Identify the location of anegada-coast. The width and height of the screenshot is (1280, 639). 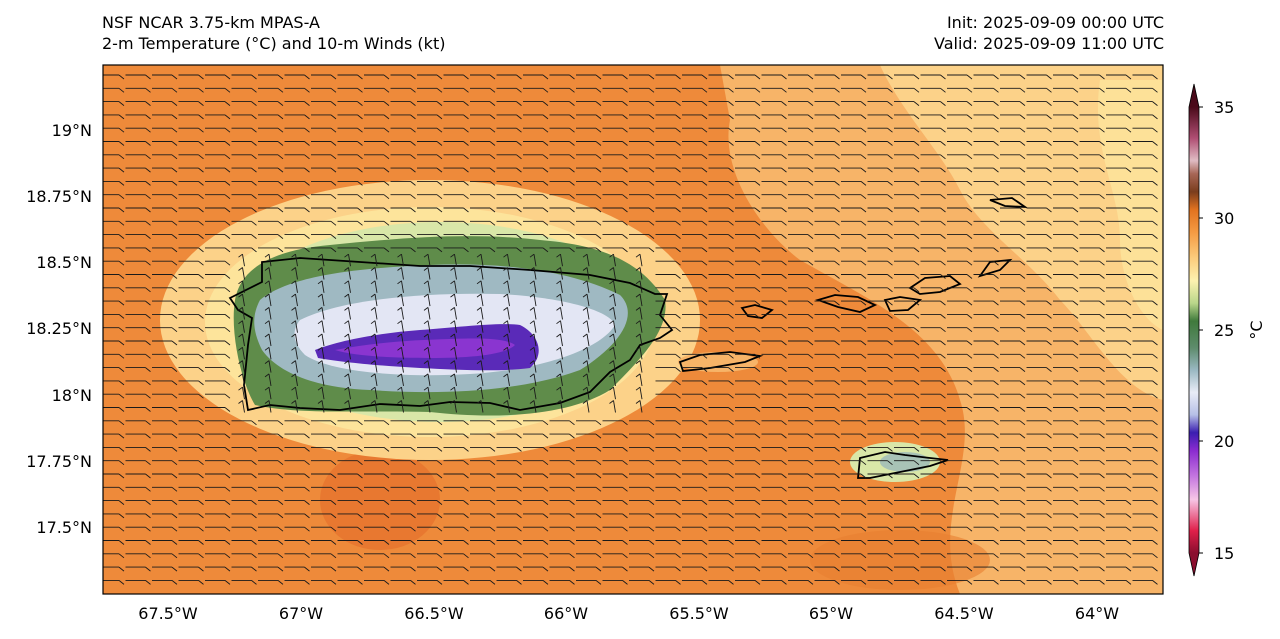
(1009, 203).